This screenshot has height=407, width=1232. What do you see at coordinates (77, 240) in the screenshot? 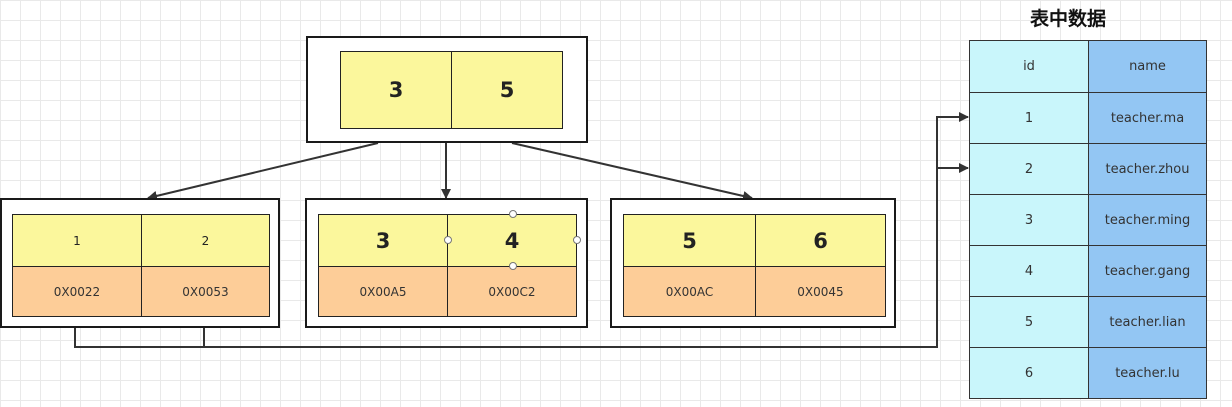
I see `leaf-key: 1` at bounding box center [77, 240].